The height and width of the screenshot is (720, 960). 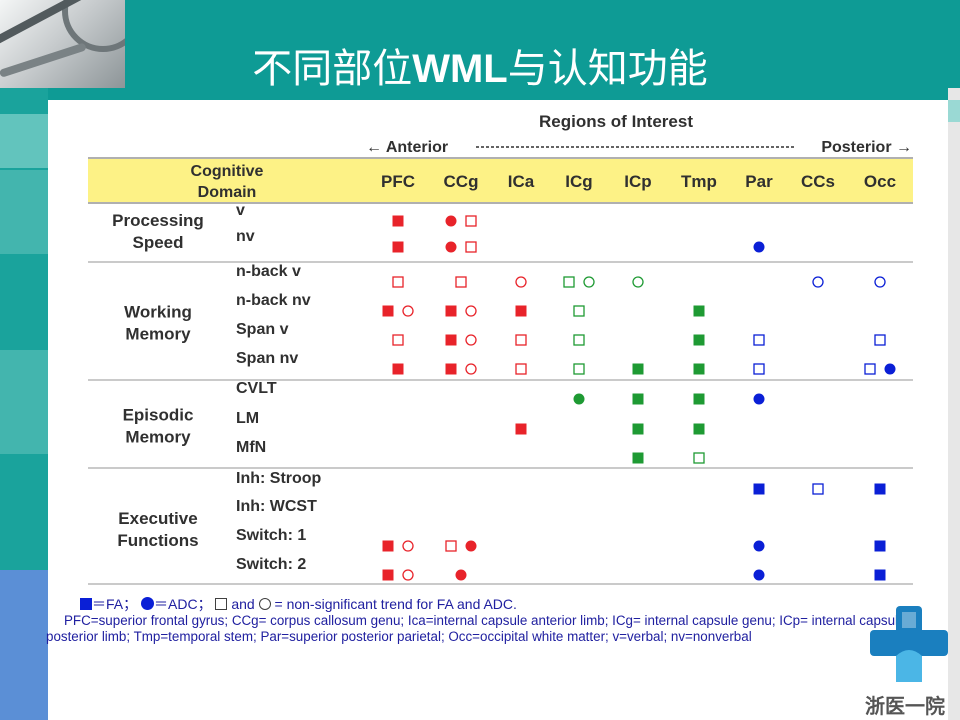 What do you see at coordinates (24, 404) in the screenshot?
I see `left-decor-strip` at bounding box center [24, 404].